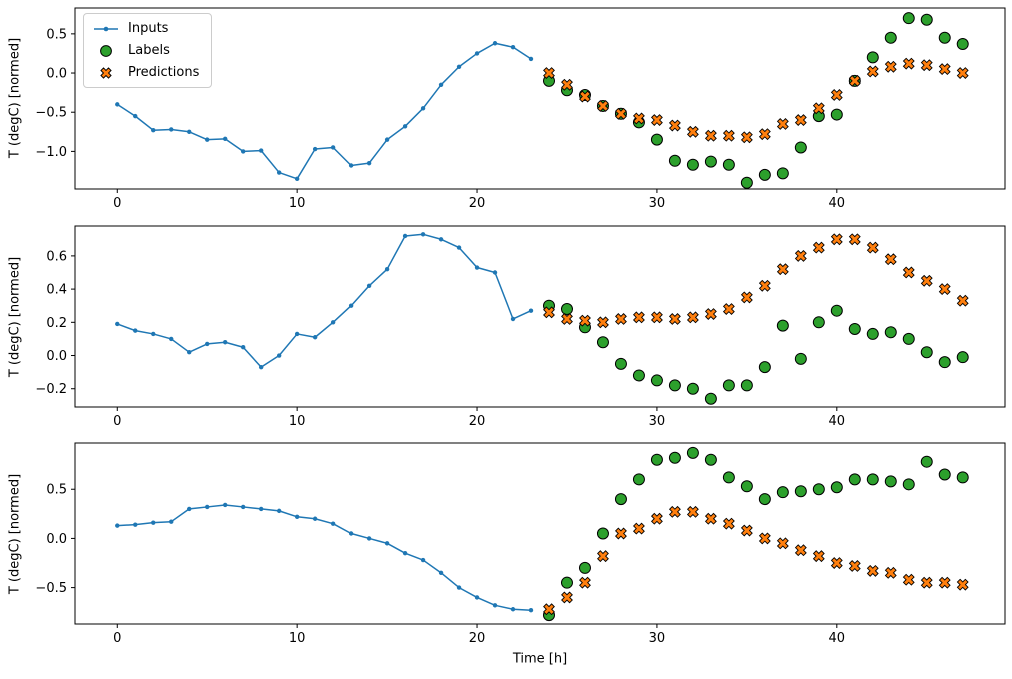 This screenshot has height=679, width=1012. I want to click on x-tick-label: 20, so click(477, 421).